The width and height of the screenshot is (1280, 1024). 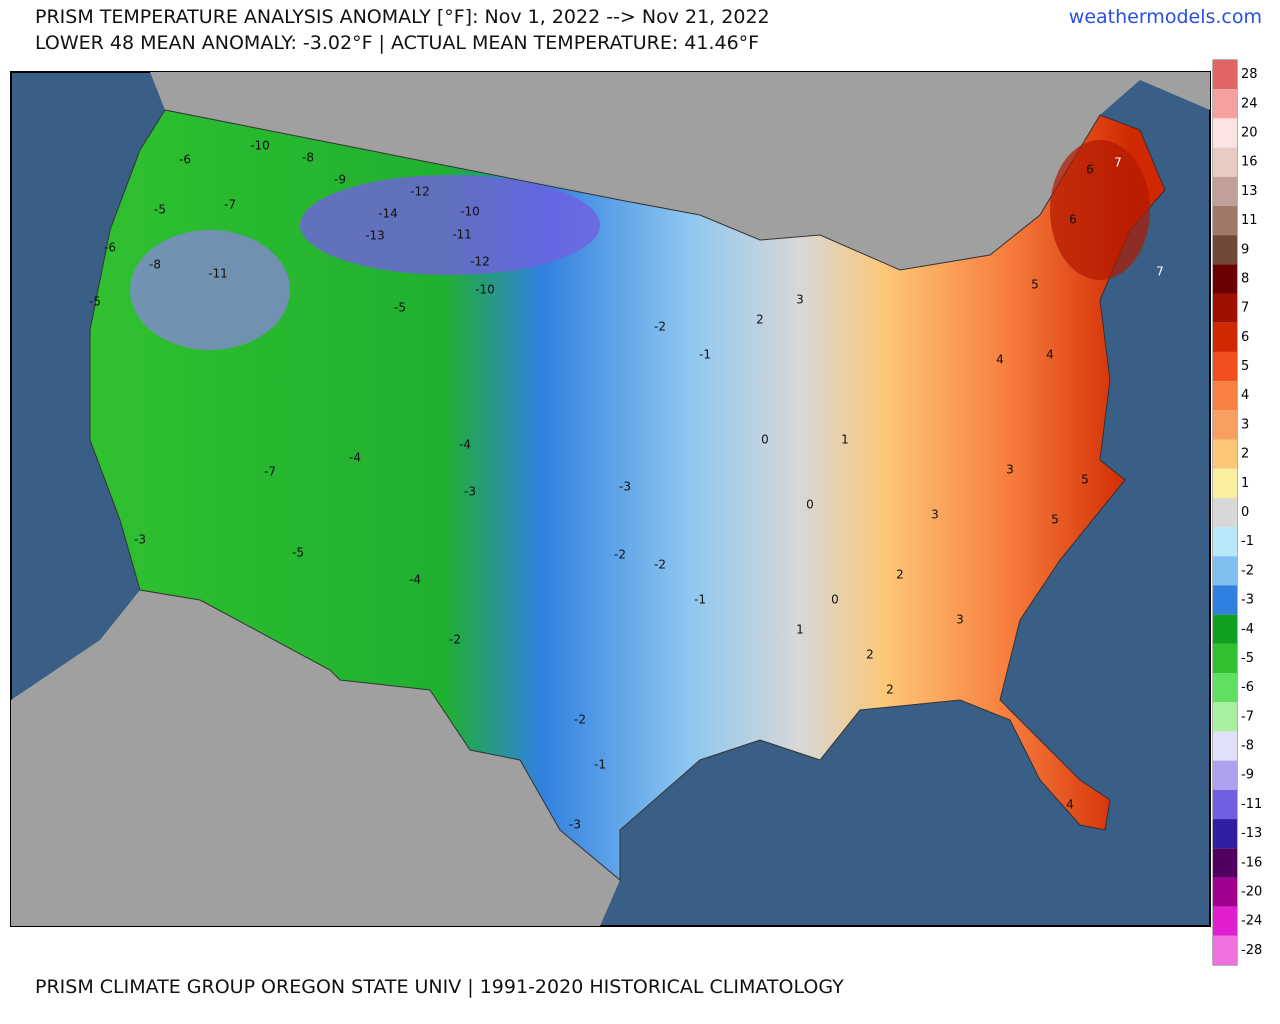 What do you see at coordinates (1245, 337) in the screenshot?
I see `legend-label: 6` at bounding box center [1245, 337].